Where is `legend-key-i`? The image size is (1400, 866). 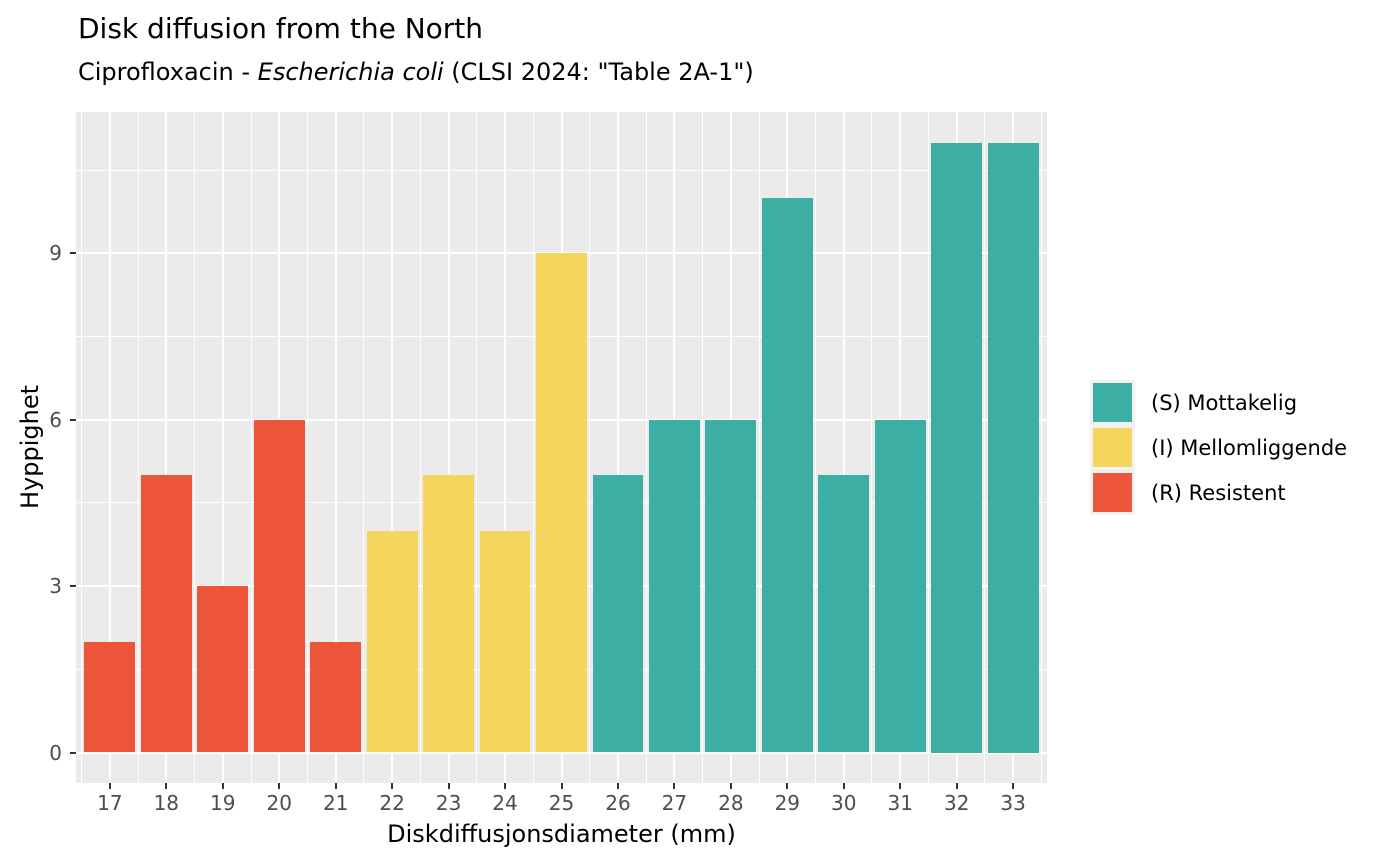
legend-key-i is located at coordinates (1112, 447).